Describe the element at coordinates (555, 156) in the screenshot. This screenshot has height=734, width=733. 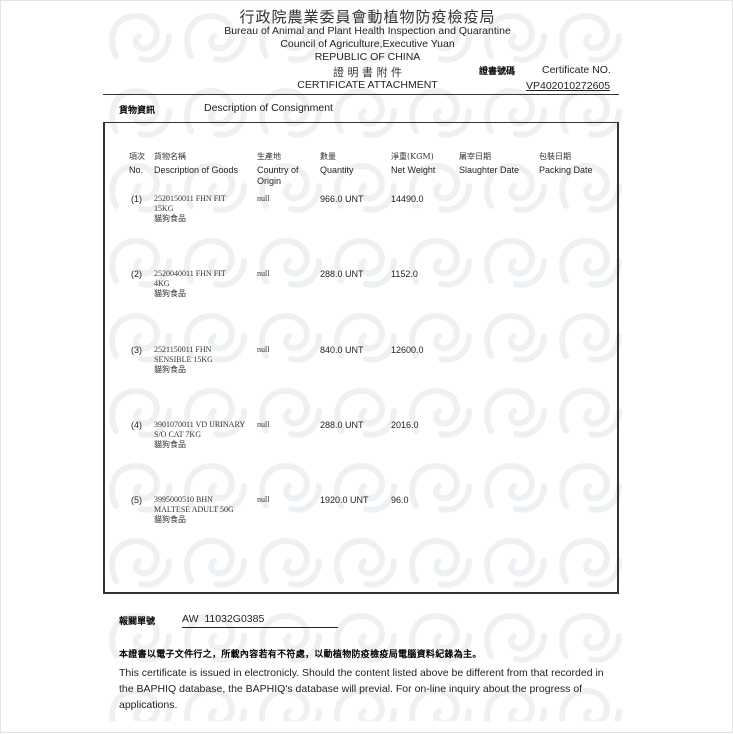
I see `col-packing-zh: 包裝日期` at that location.